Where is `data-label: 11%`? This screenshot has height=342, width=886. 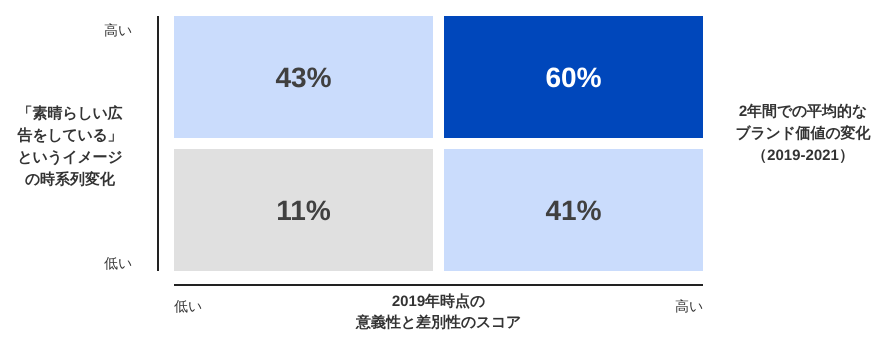 data-label: 11% is located at coordinates (303, 210).